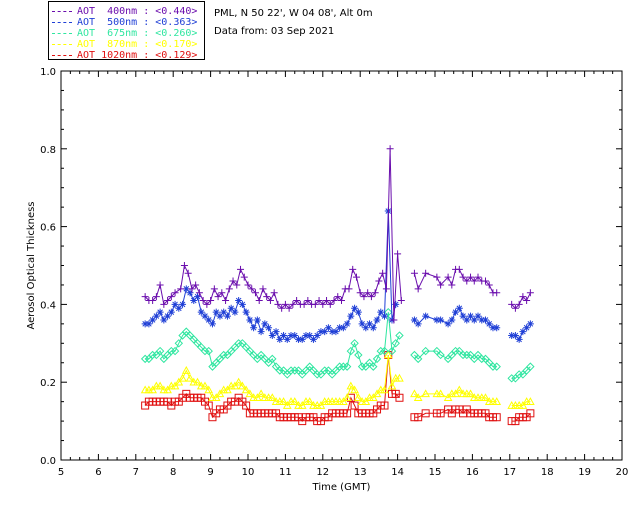 This screenshot has width=640, height=512. What do you see at coordinates (248, 472) in the screenshot?
I see `x-tick-label: 10` at bounding box center [248, 472].